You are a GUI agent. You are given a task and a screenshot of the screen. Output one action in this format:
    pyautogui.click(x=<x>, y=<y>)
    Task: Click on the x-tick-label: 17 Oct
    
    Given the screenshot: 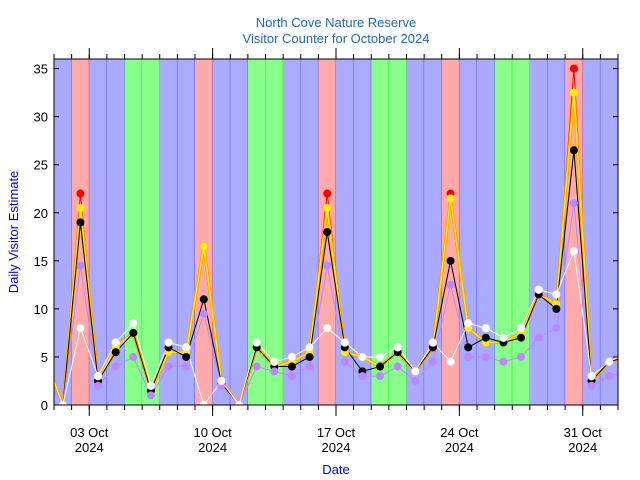 What is the action you would take?
    pyautogui.click(x=336, y=432)
    